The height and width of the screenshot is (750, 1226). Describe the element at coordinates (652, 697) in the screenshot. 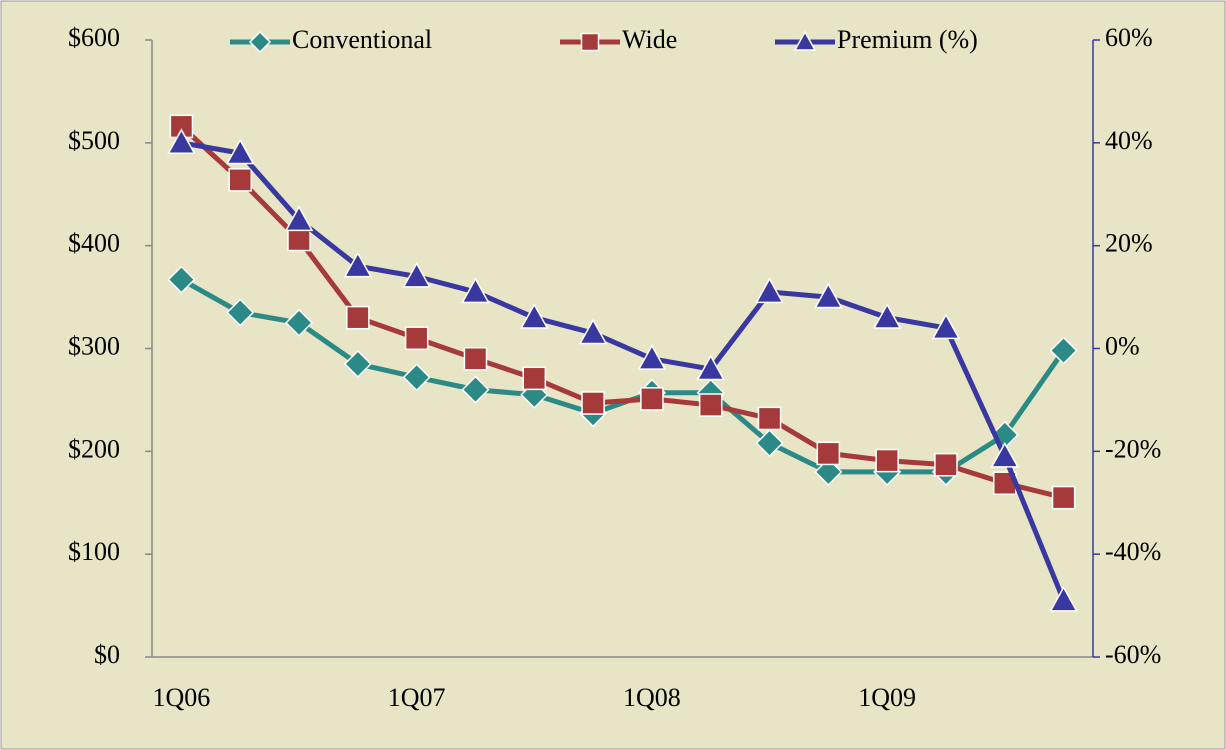

I see `x-tick-label: 1Q08` at that location.